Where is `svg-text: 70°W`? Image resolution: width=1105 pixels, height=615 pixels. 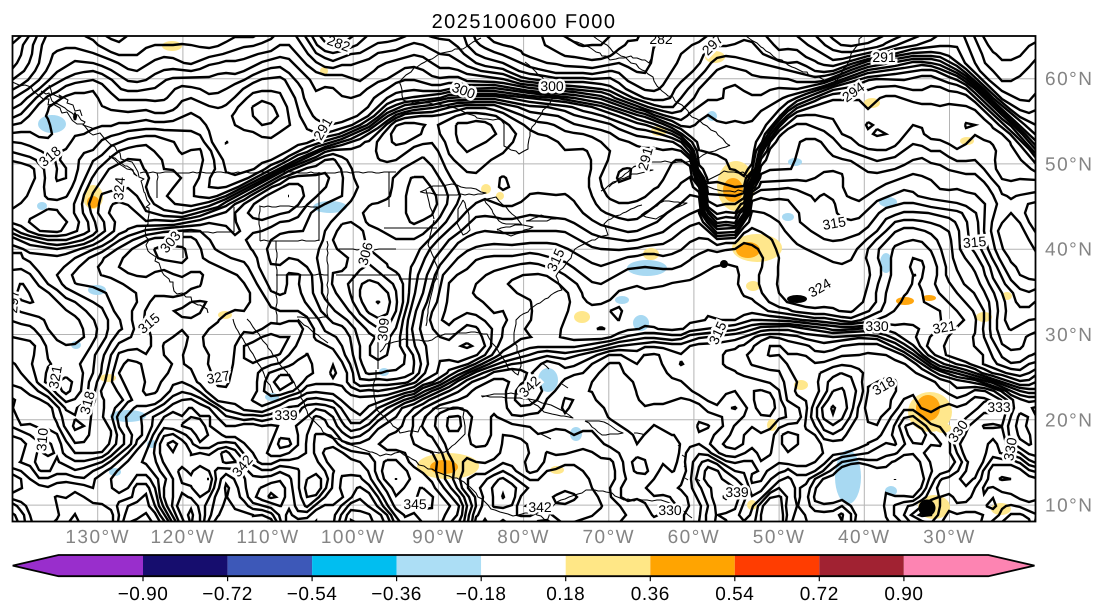
svg-text: 70°W is located at coordinates (608, 537).